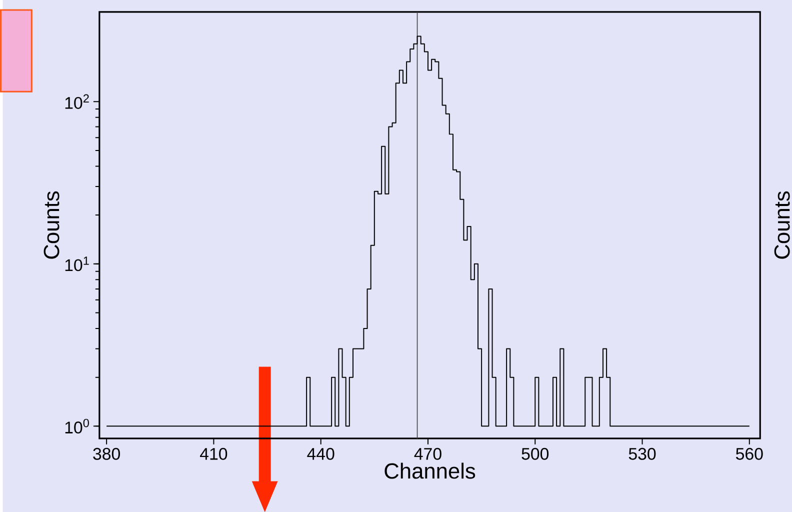 This screenshot has height=512, width=792. Describe the element at coordinates (782, 225) in the screenshot. I see `y2-axis-title: Counts` at that location.